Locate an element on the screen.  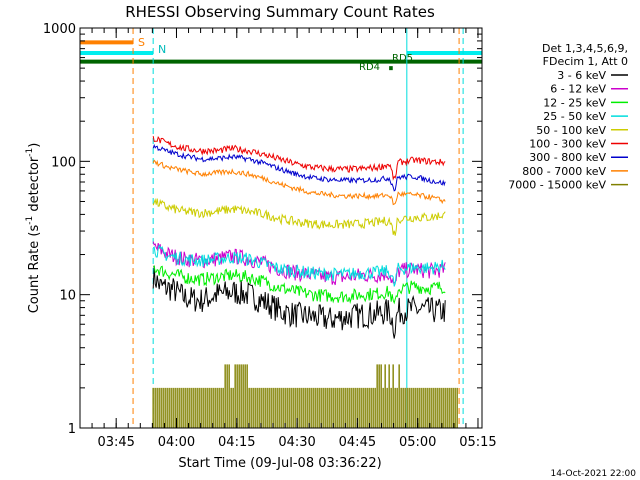
y-tick-label: 10 is located at coordinates (67, 296).